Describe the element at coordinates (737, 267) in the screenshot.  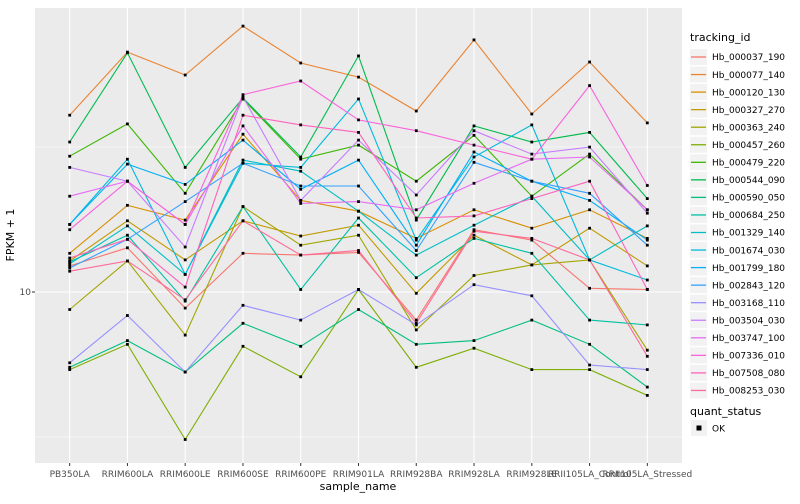
I see `legend-entry-Hb_001799_180: Hb_001799_180` at that location.